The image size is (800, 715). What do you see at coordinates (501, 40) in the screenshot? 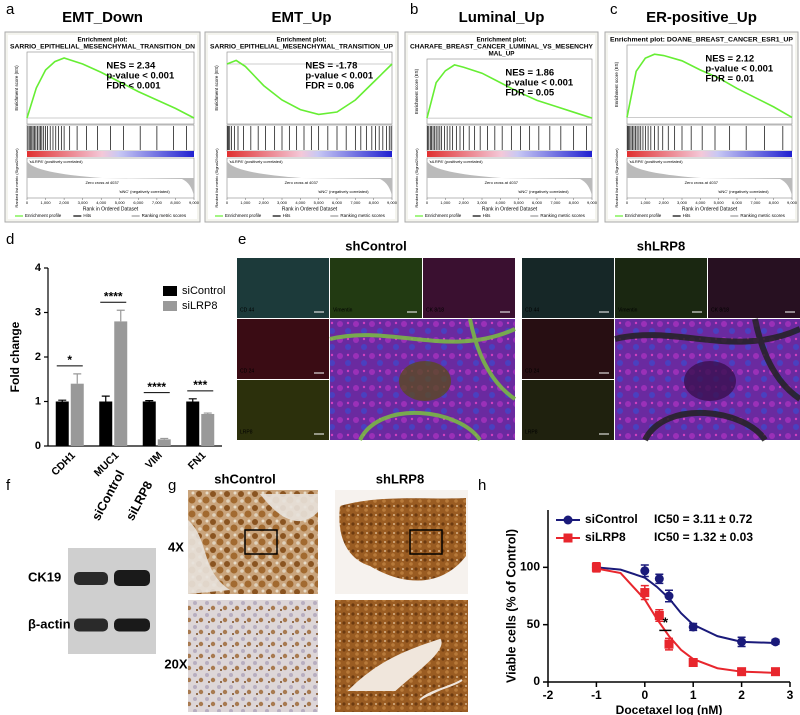
I see `plot-title: Enrichment plot:` at bounding box center [501, 40].